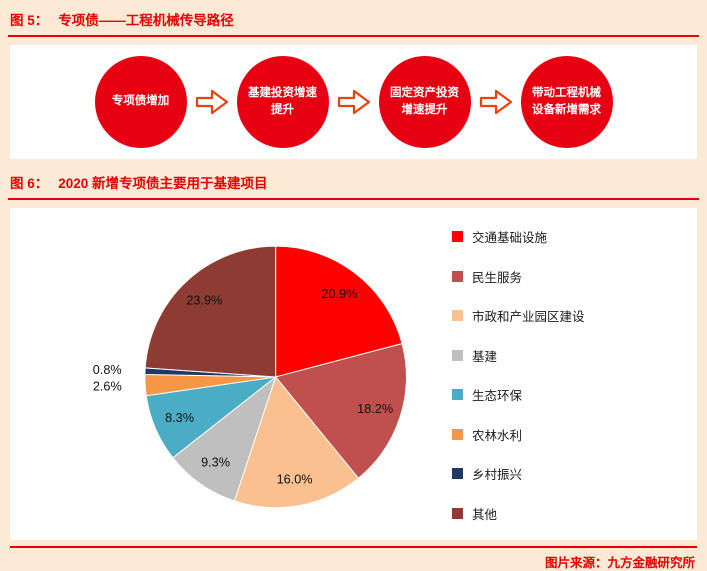  I want to click on pie-label: 9.3%, so click(215, 462).